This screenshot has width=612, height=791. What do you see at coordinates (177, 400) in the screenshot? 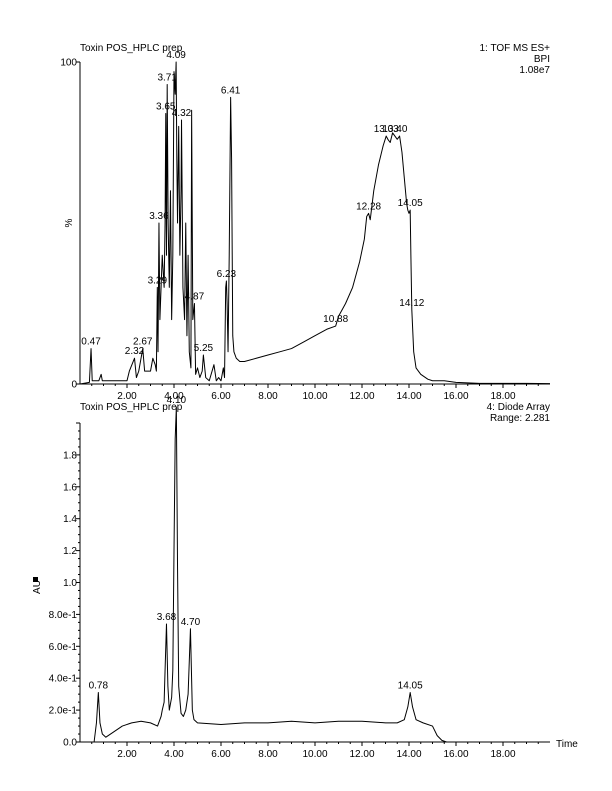
I see `peak-label: 4.10` at bounding box center [177, 400].